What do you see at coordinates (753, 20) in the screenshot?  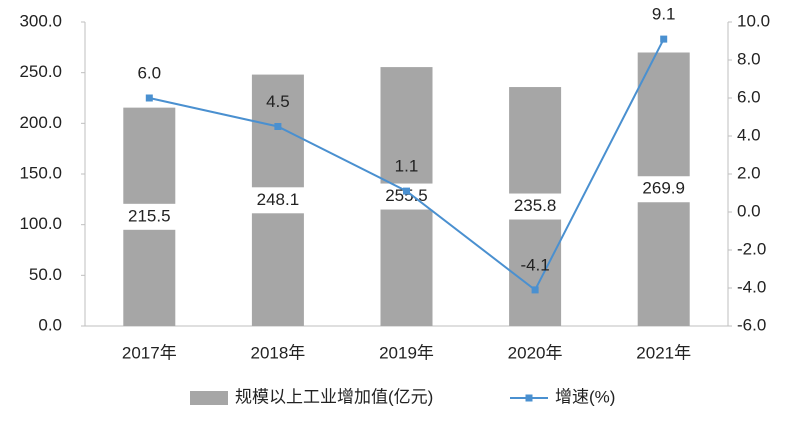 I see `y2-tick-label: 10.0` at bounding box center [753, 20].